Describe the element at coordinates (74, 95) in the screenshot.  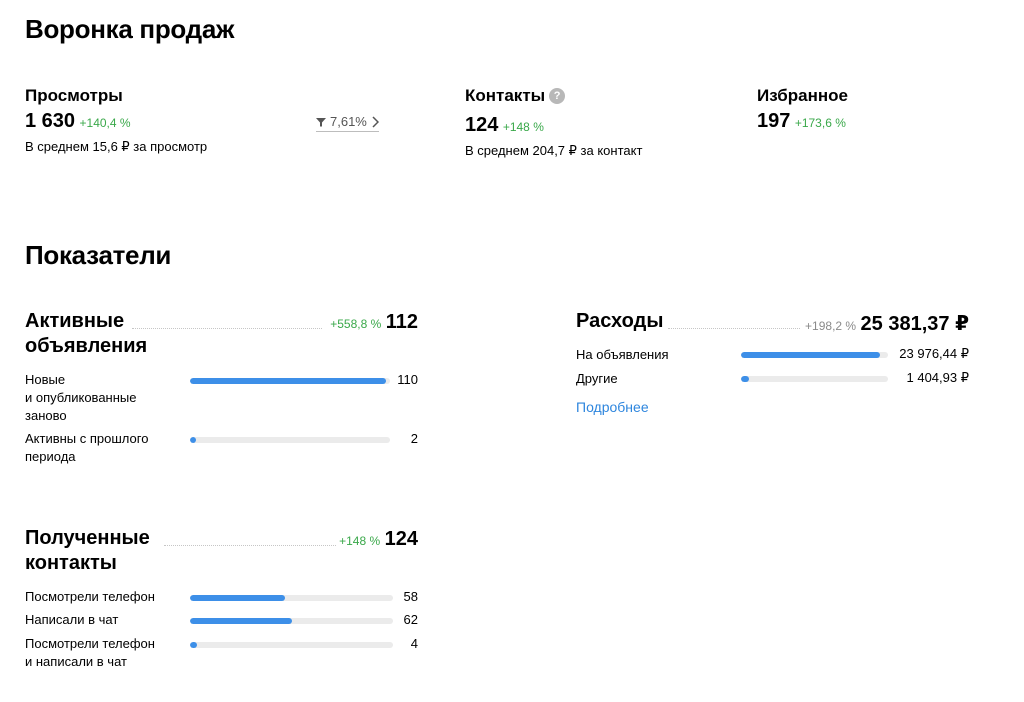
I see `views-label: Просмотры` at that location.